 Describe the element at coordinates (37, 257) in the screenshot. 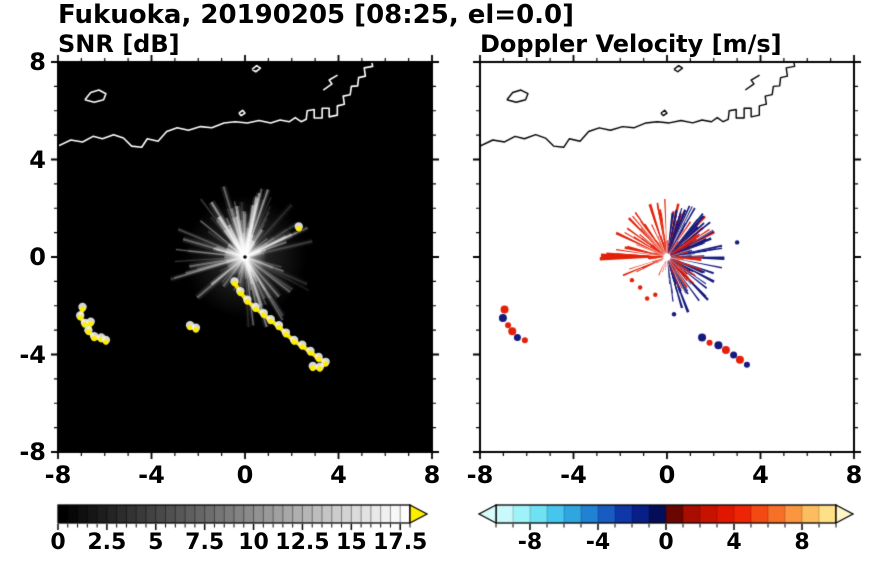

I see `y-tick-label: 0` at that location.